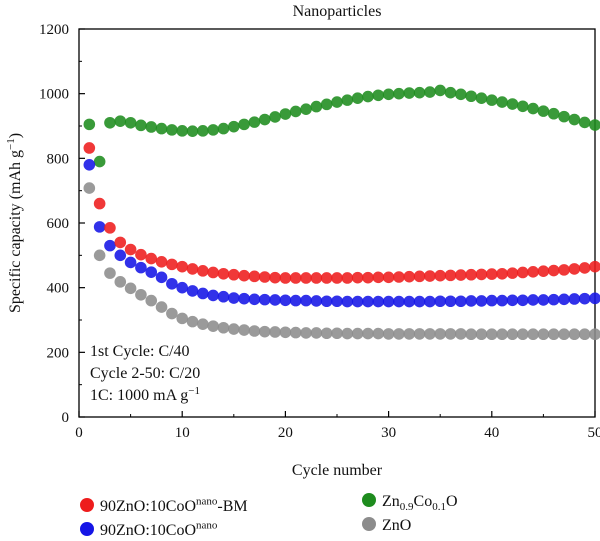  I want to click on y-tick-label: 0, so click(66, 418).